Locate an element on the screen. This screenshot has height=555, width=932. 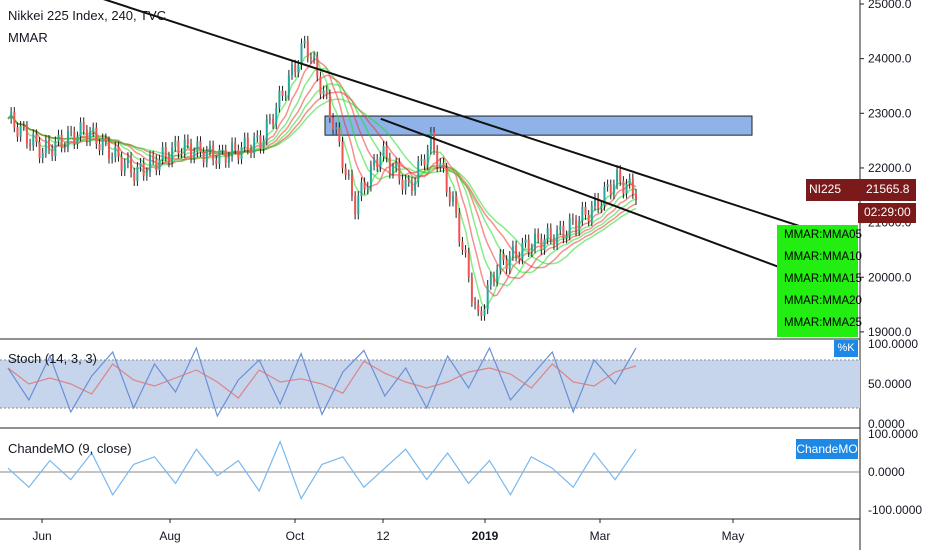
price-tag is located at coordinates (834, 190).